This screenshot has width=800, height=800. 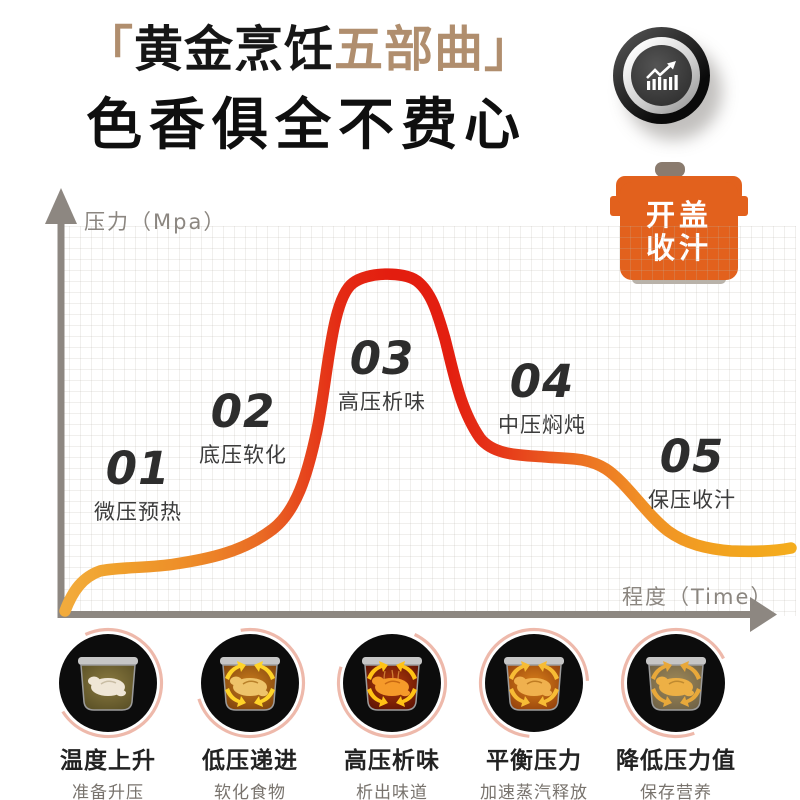 What do you see at coordinates (676, 761) in the screenshot?
I see `step-title: 降低压力值` at bounding box center [676, 761].